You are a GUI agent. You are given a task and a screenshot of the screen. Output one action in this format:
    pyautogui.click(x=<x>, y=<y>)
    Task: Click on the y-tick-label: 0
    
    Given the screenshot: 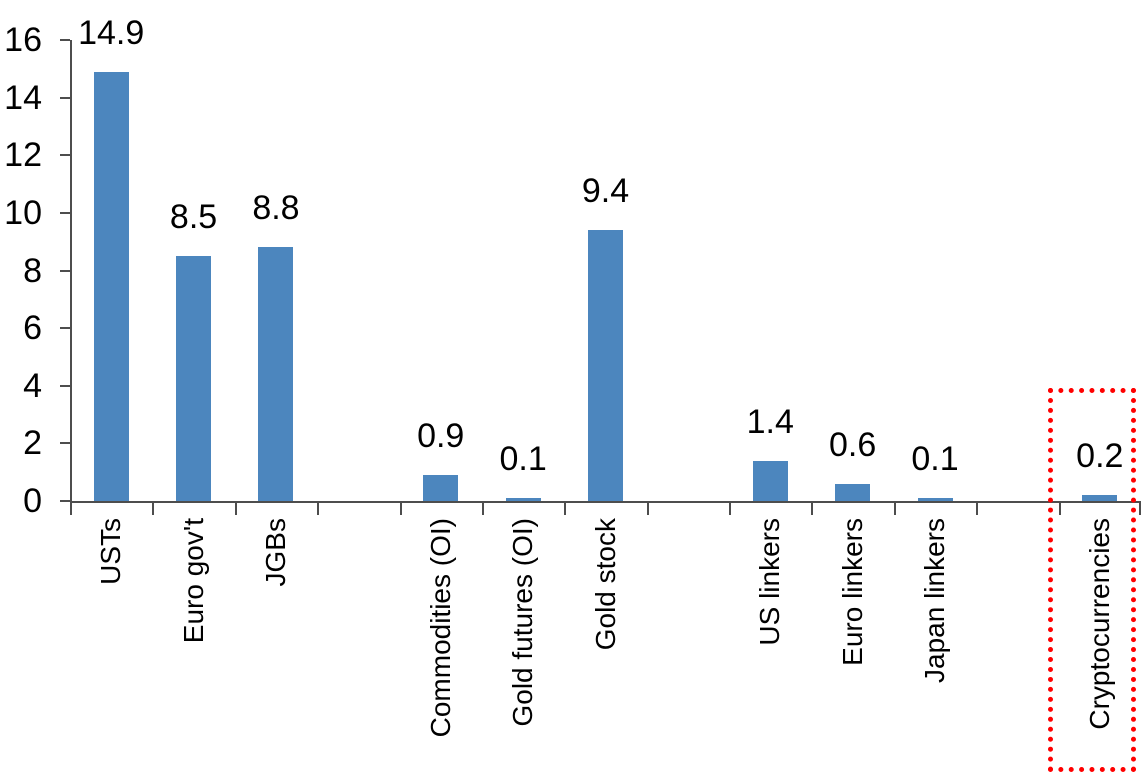 What is the action you would take?
    pyautogui.click(x=32, y=501)
    